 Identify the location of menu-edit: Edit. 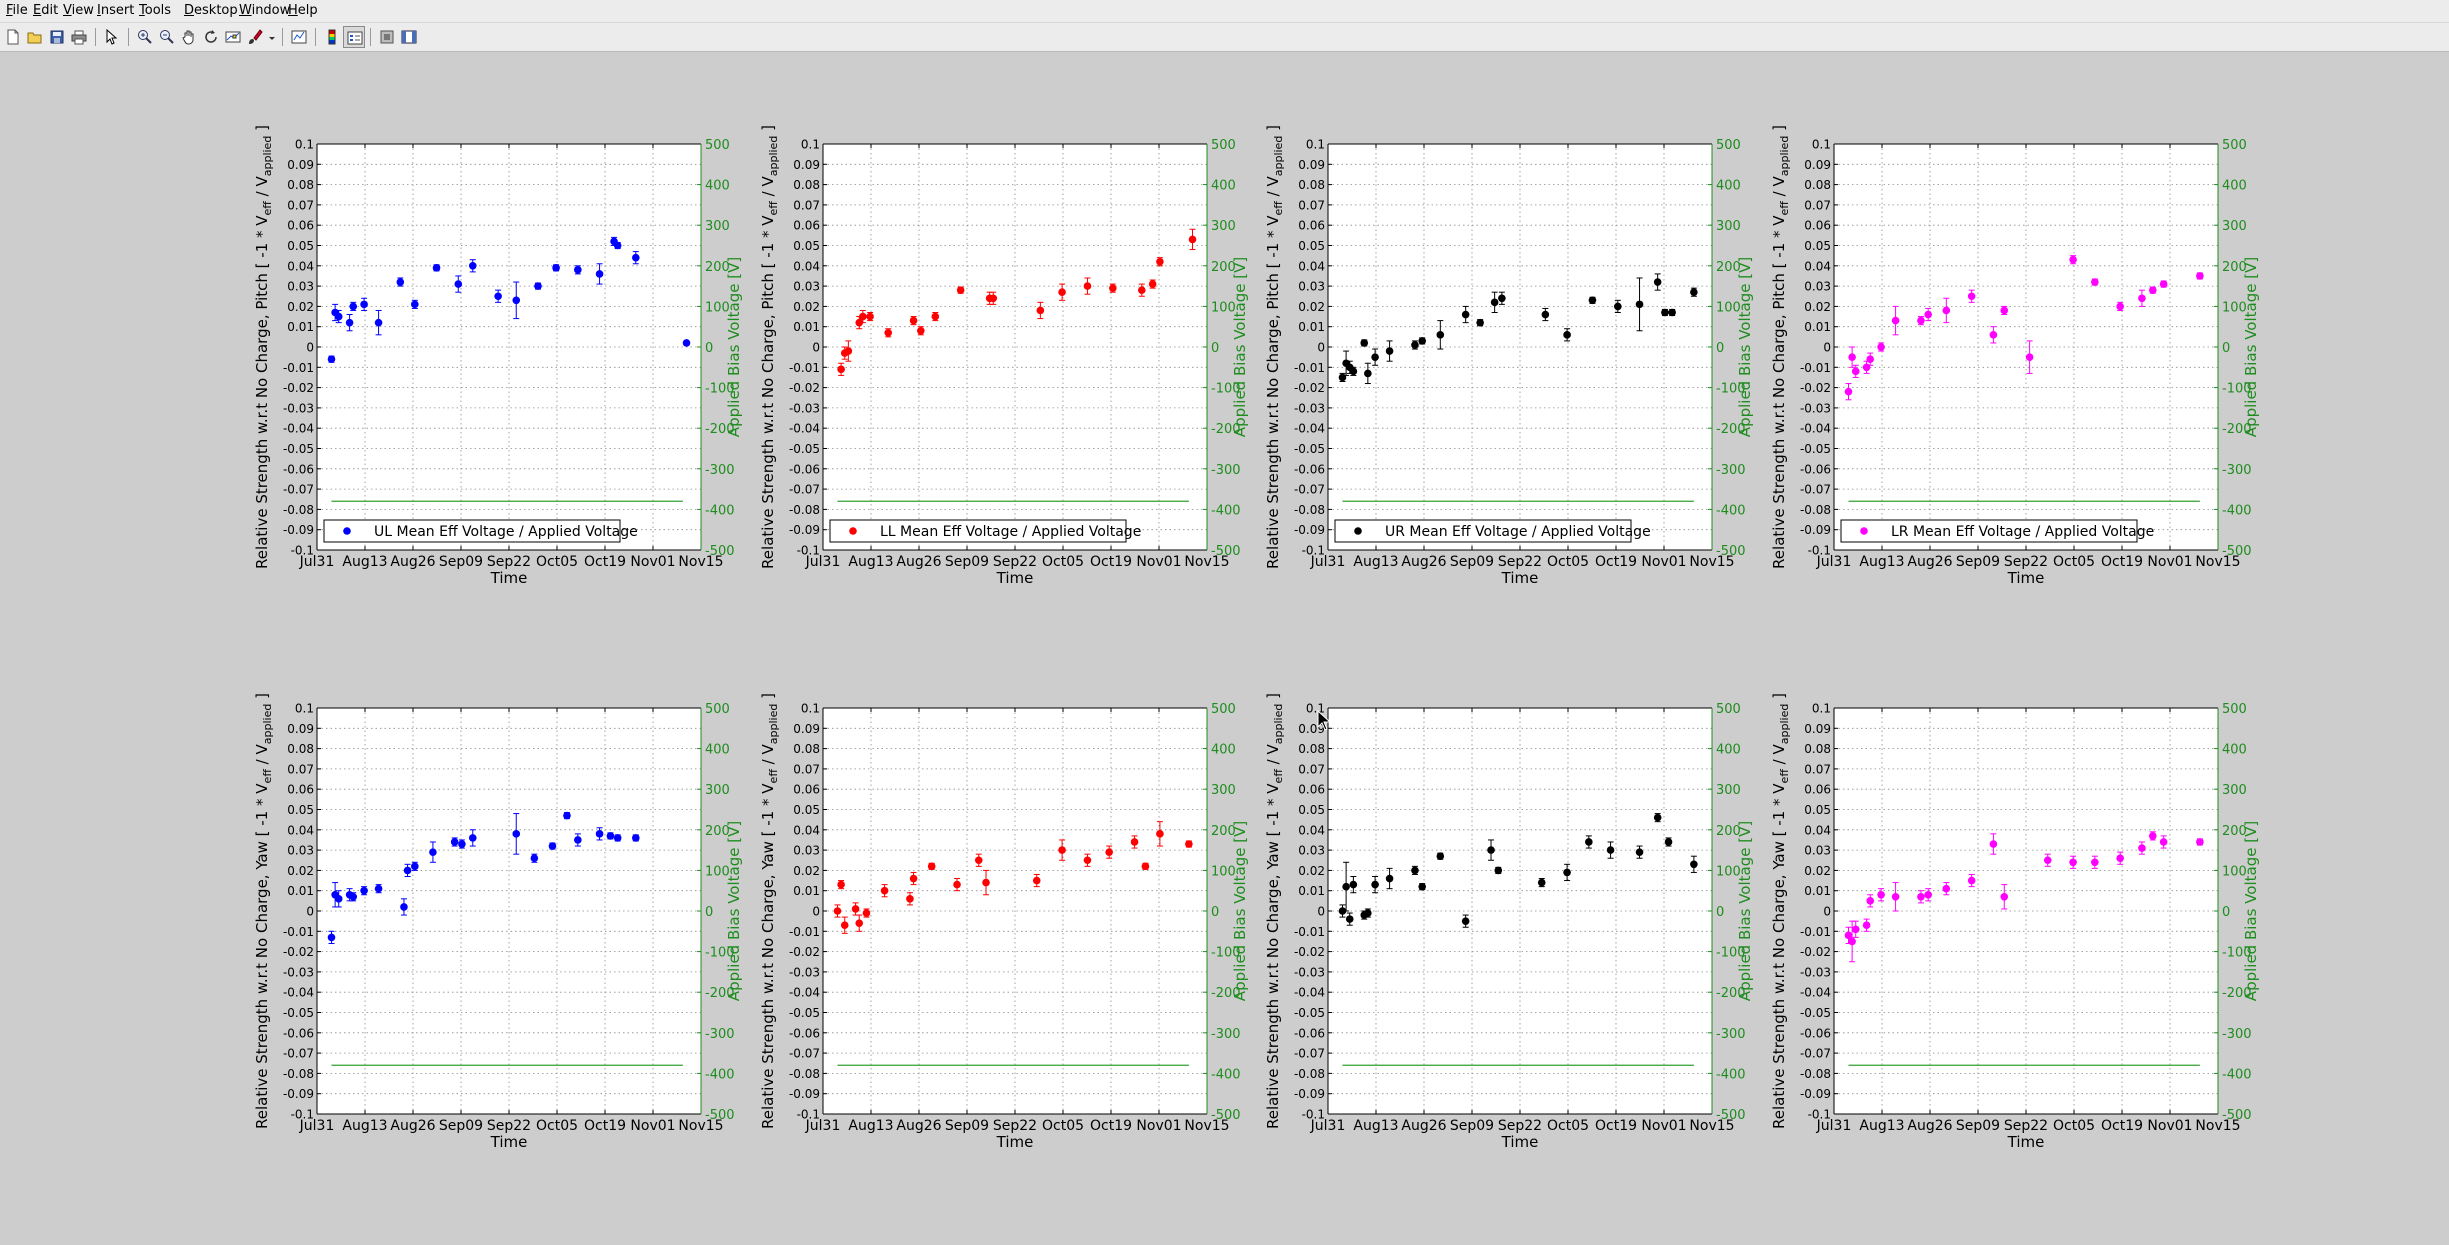
(46, 10).